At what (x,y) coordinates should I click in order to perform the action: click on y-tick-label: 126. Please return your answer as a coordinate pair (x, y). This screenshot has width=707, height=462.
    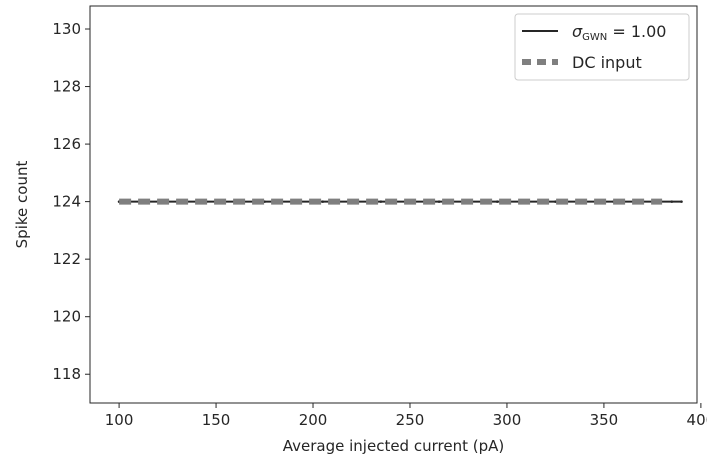
    Looking at the image, I should click on (66, 144).